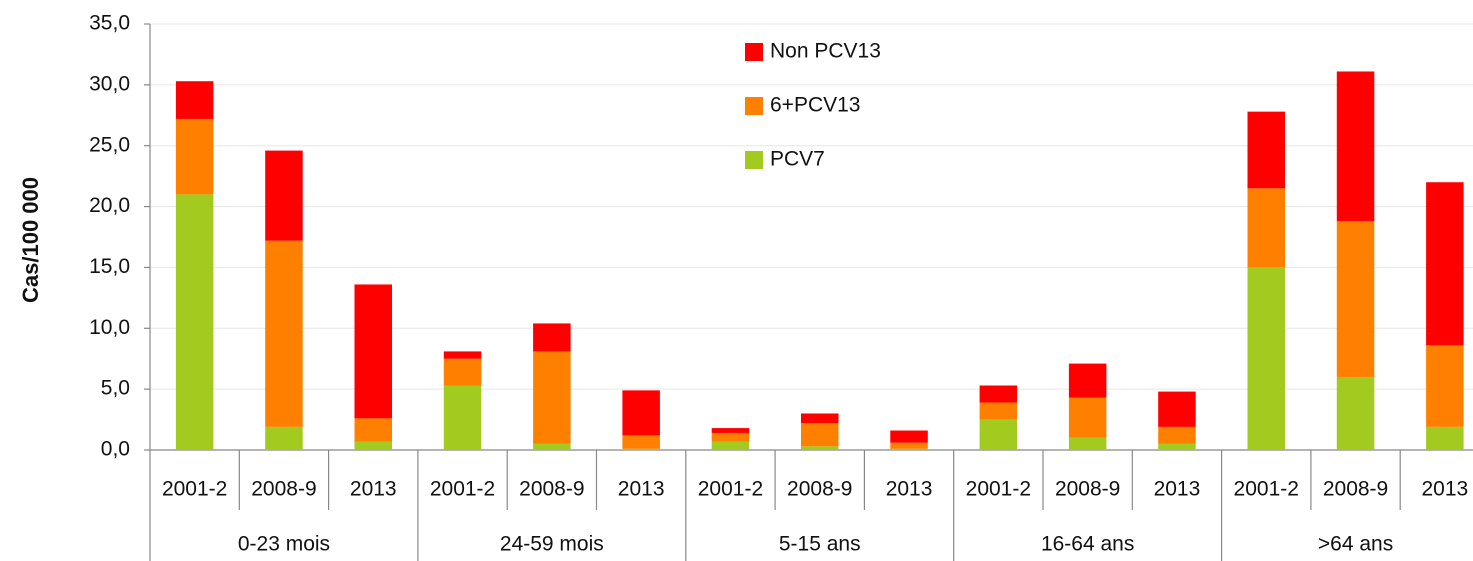  I want to click on y-tick-label: 25,0, so click(109, 144).